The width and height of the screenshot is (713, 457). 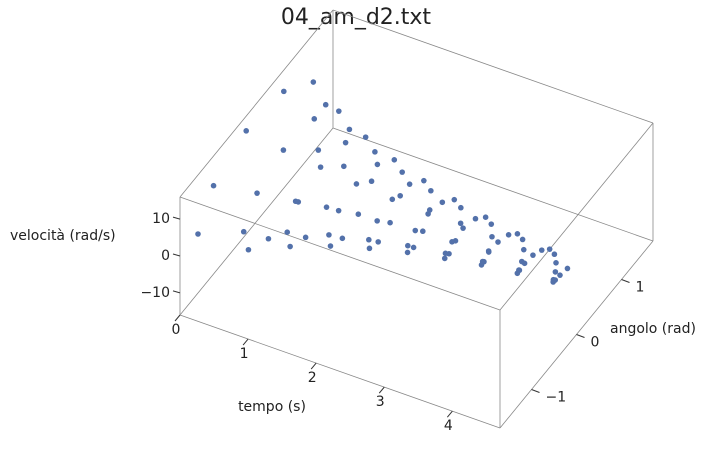 I want to click on x-tick-label: 2, so click(x=312, y=378).